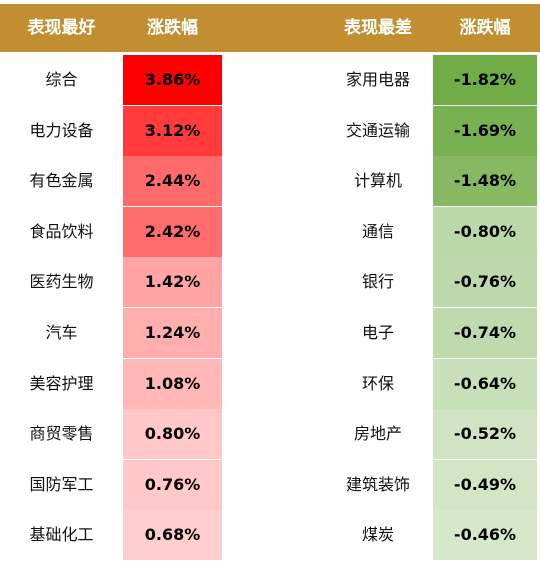 This screenshot has width=540, height=563. I want to click on table-row: 电力设备 3.12% 交通运输 -1.69%, so click(270, 130).